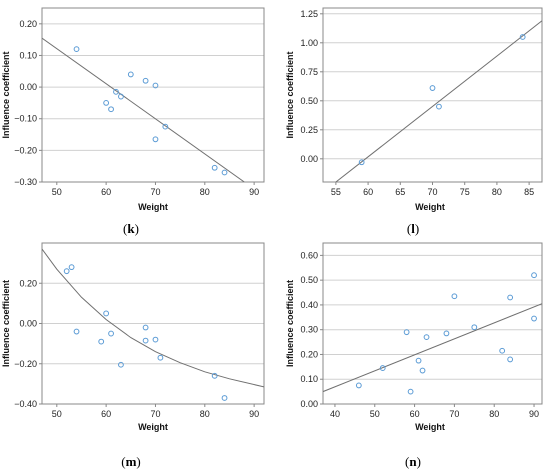 Image resolution: width=550 pixels, height=474 pixels. What do you see at coordinates (336, 192) in the screenshot?
I see `x-tick-label: 55` at bounding box center [336, 192].